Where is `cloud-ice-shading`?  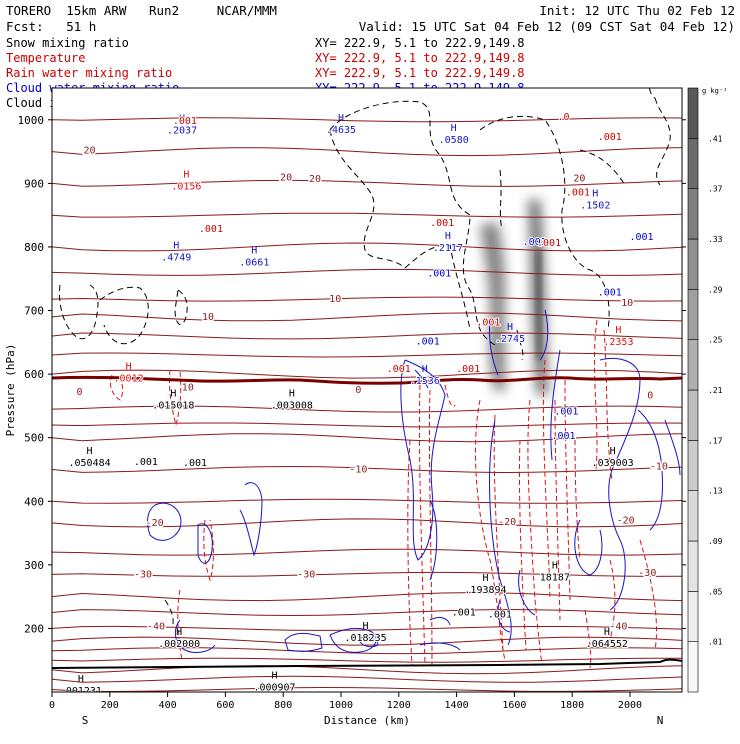
cloud-ice-shading is located at coordinates (514, 297).